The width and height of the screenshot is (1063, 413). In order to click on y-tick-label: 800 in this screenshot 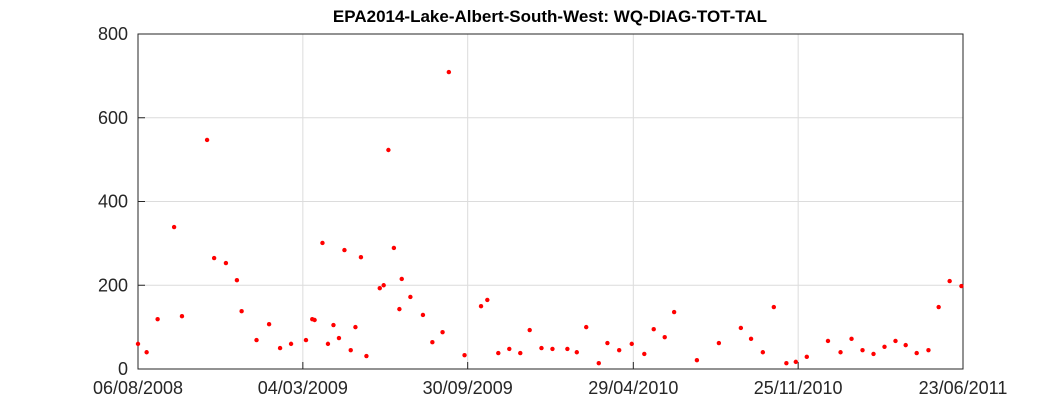, I will do `click(113, 34)`.